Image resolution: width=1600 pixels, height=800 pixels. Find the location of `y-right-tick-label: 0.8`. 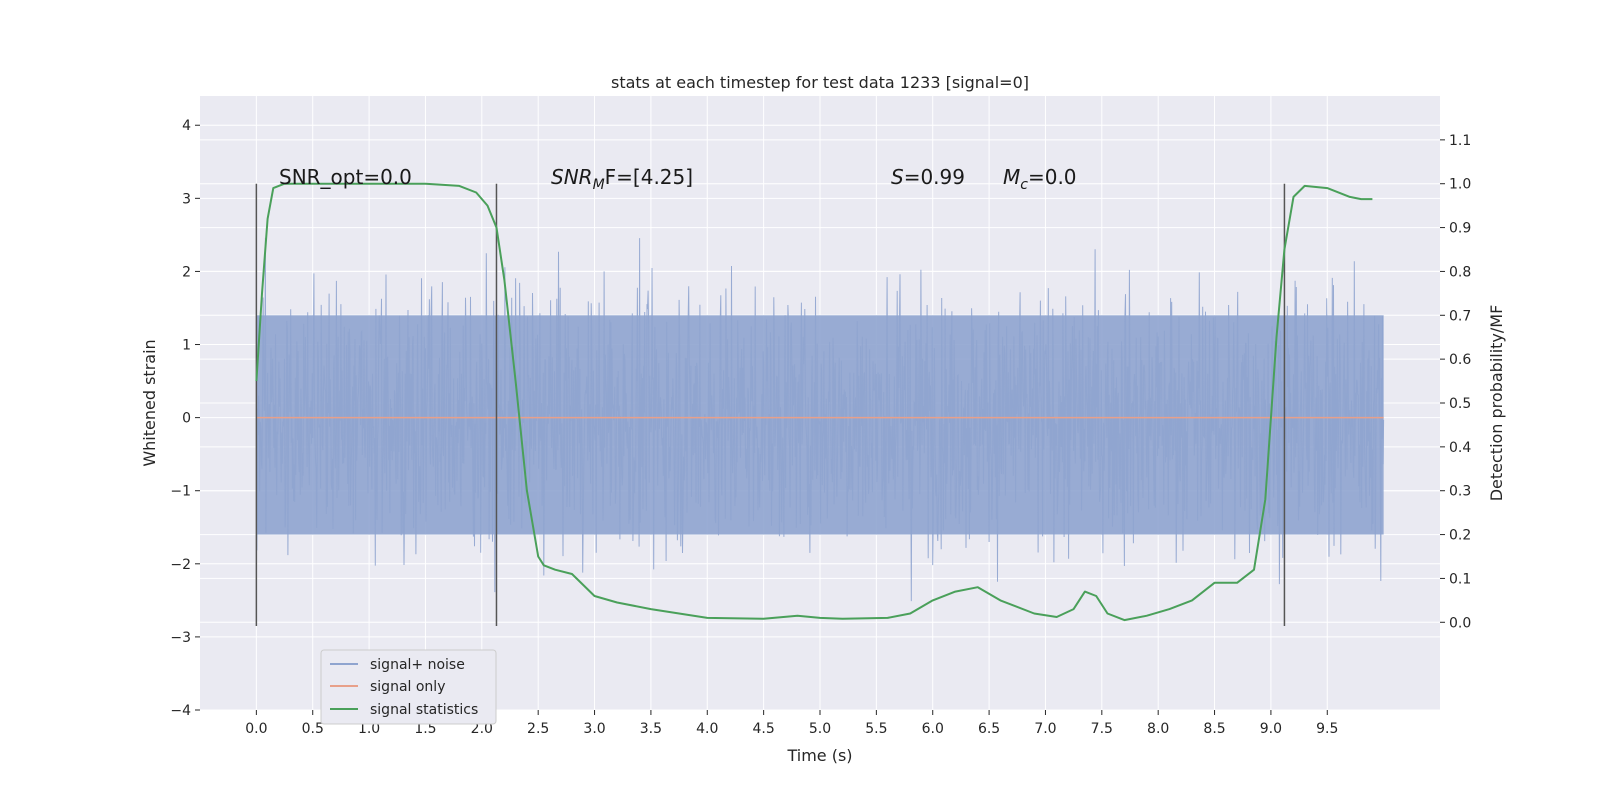

y-right-tick-label: 0.8 is located at coordinates (1460, 272).